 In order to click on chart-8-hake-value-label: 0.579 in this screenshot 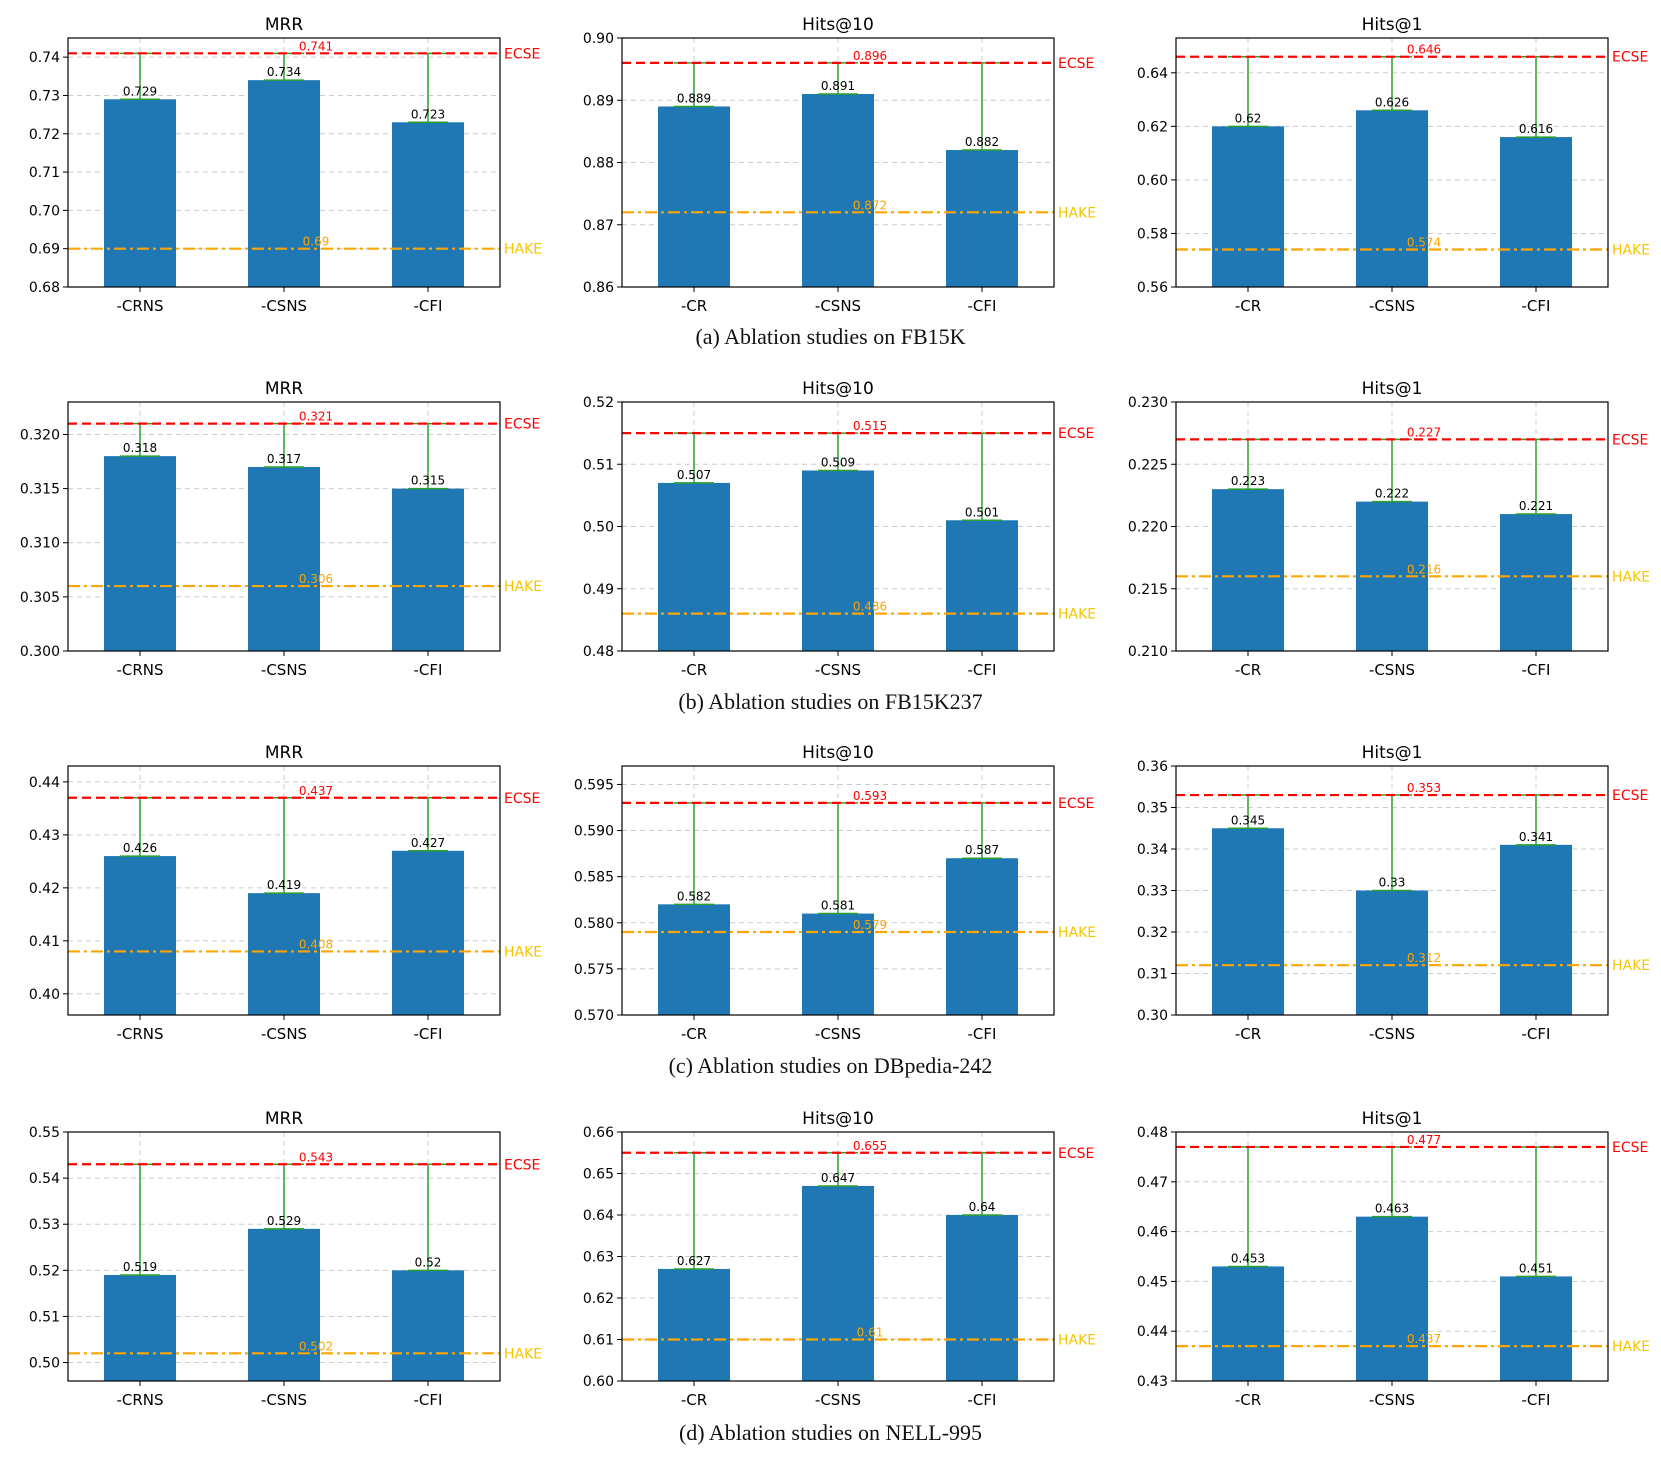, I will do `click(870, 925)`.